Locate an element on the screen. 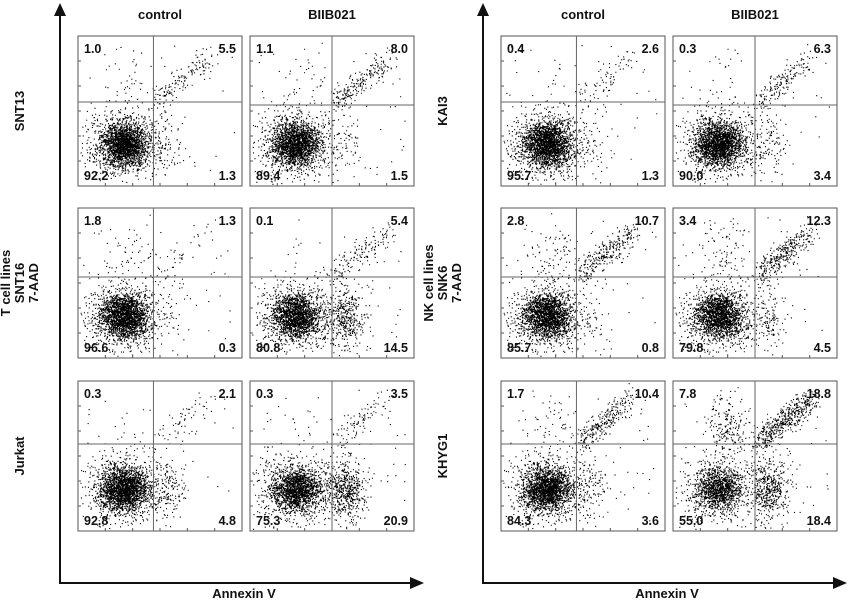  quadrant-lower-right: 1.5 is located at coordinates (399, 176).